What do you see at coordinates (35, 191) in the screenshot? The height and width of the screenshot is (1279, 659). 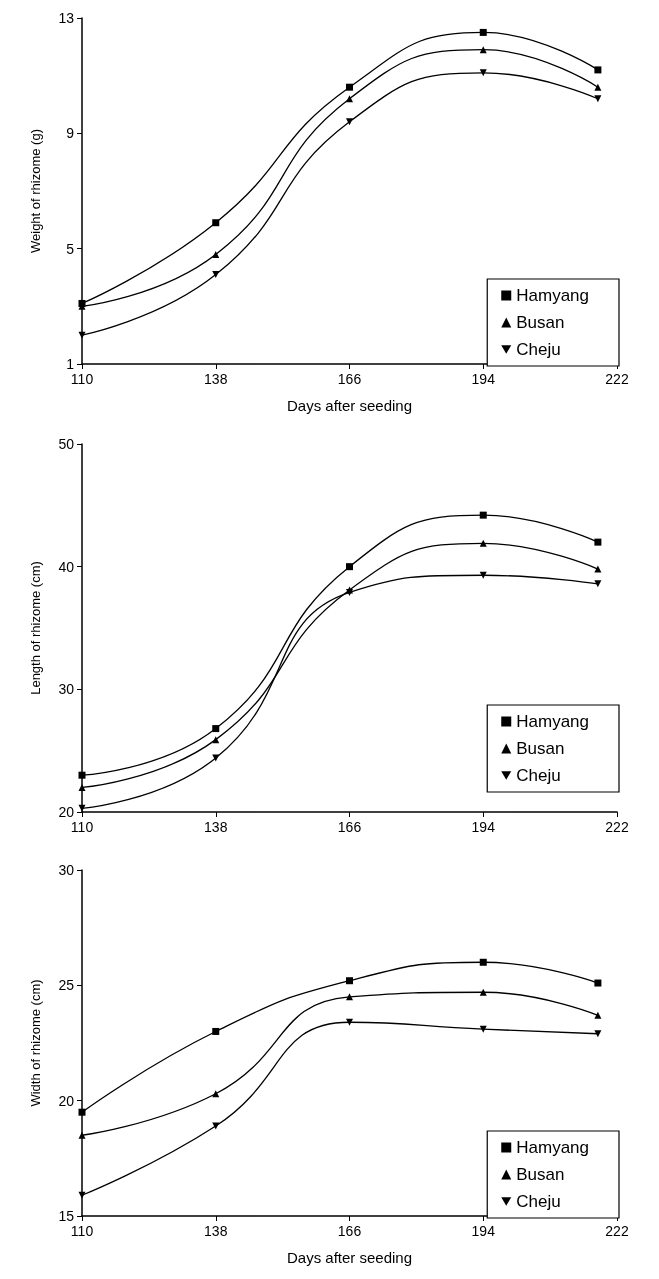 I see `y-axis-title: Weight of rhizome (g)` at bounding box center [35, 191].